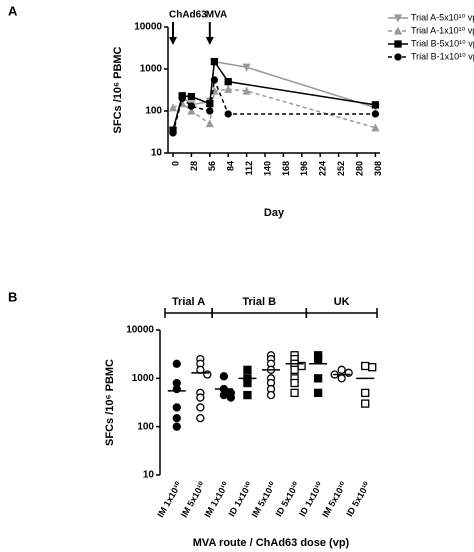  I want to click on x-tick-label: 0, so click(175, 163).